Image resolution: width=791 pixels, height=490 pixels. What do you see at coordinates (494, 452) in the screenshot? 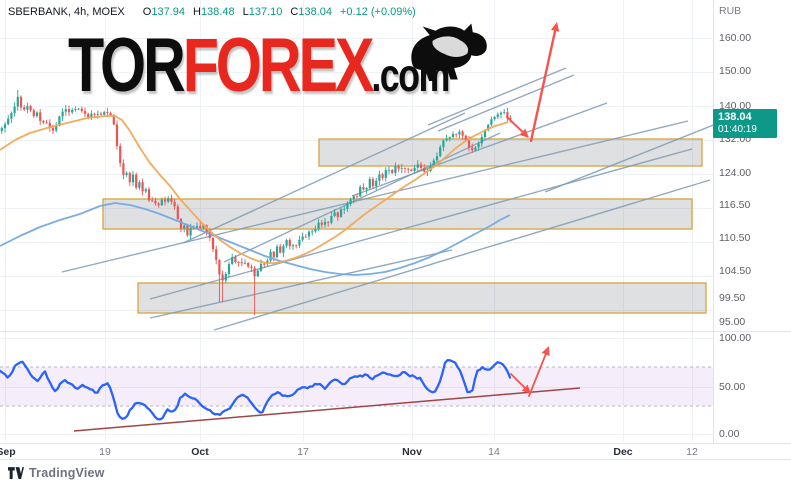
I see `time-axis-label: 14` at bounding box center [494, 452].